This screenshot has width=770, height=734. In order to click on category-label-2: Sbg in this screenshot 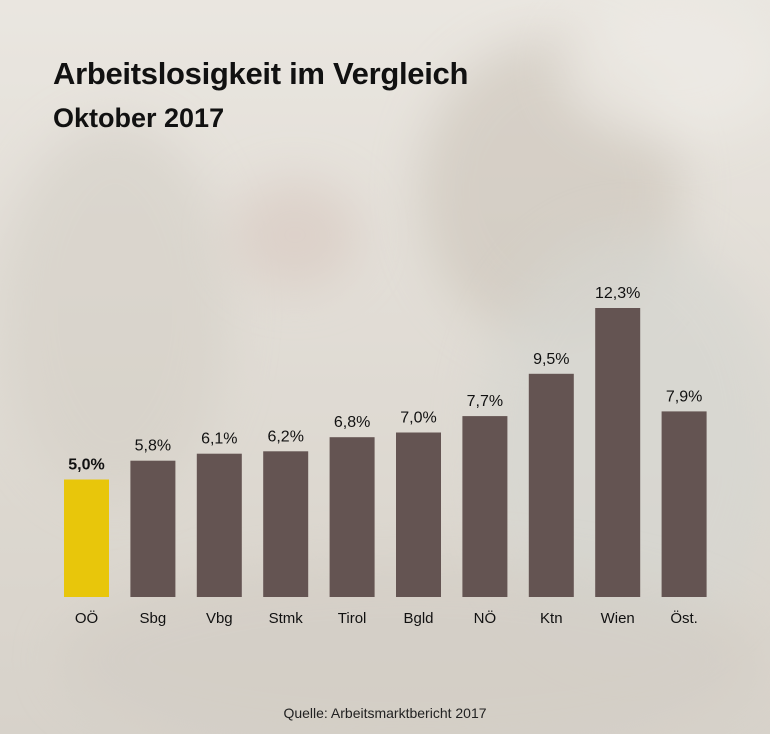, I will do `click(153, 618)`.